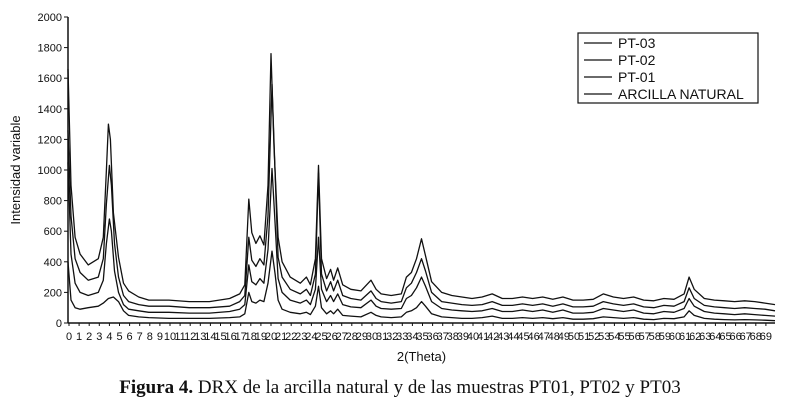  I want to click on x-tick-label: 16, so click(230, 337).